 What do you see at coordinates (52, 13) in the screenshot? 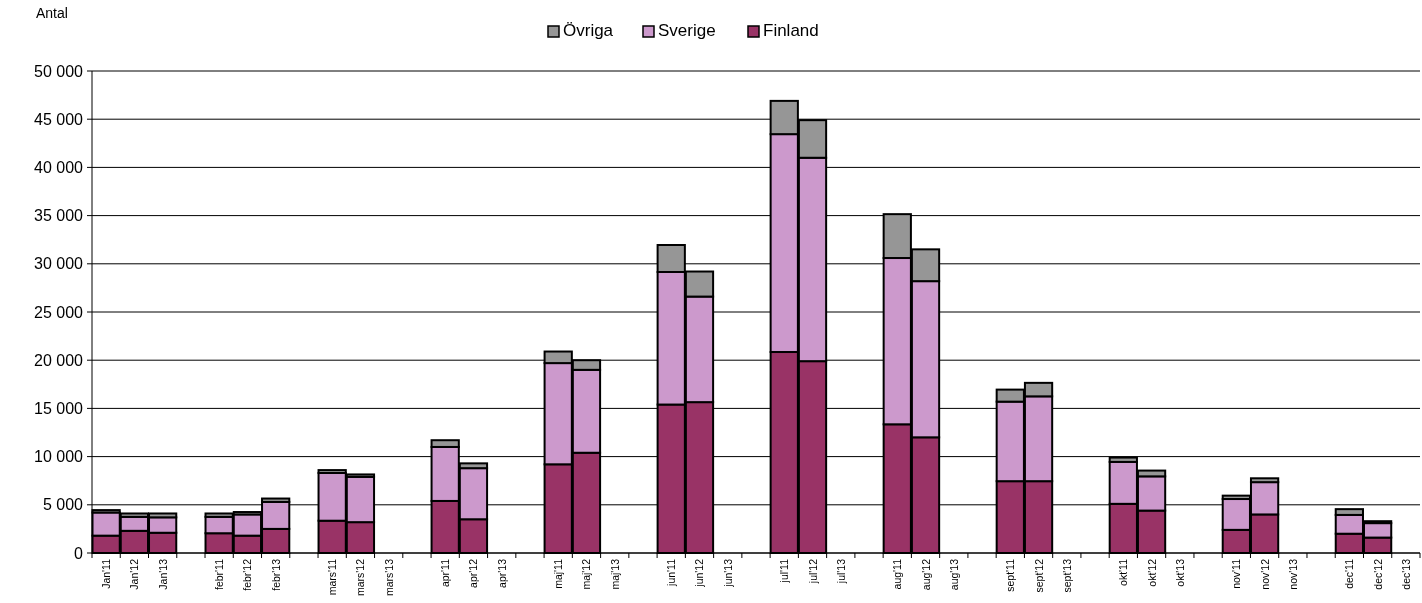
I see `y-axis-title: Antal` at bounding box center [52, 13].